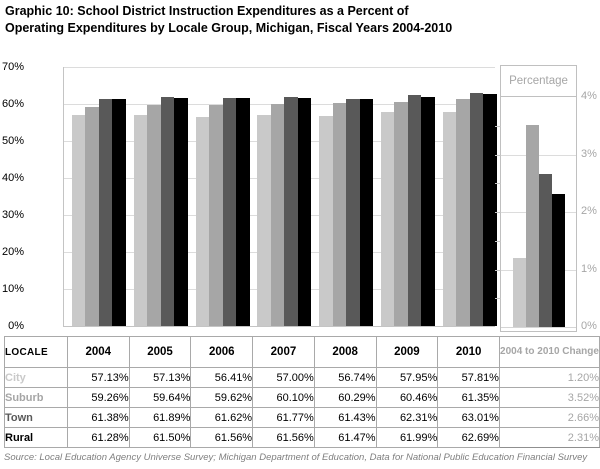 The height and width of the screenshot is (469, 600). I want to click on bar-town-2007, so click(291, 211).